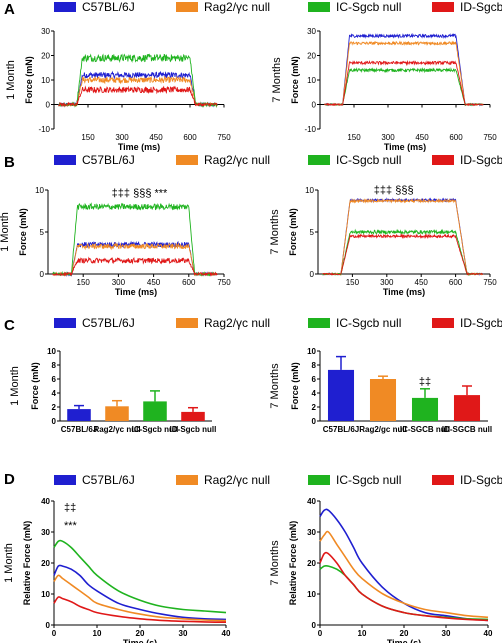  I want to click on y-tick-label: 2, so click(54, 407).